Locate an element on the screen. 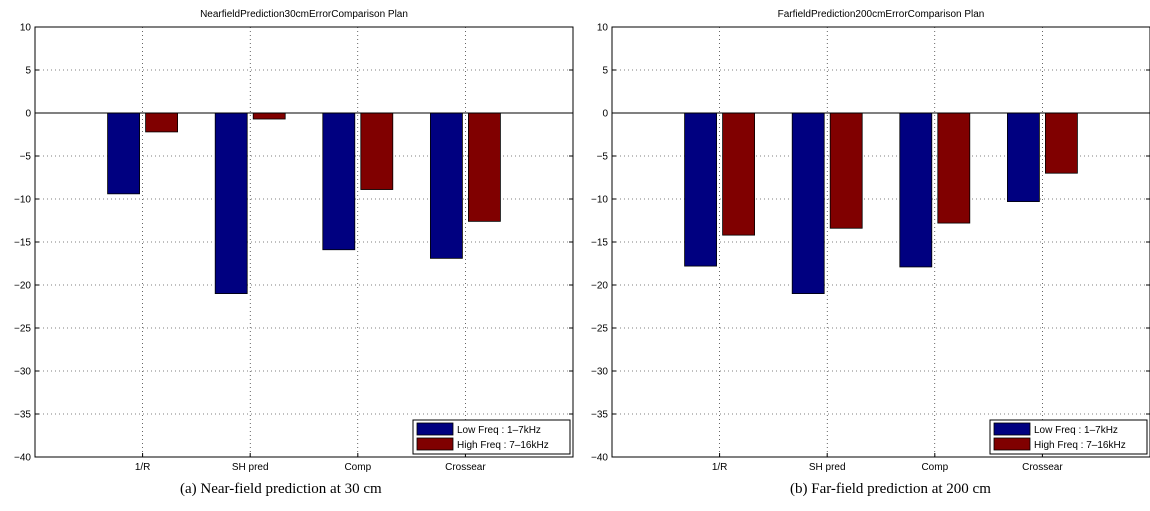 The height and width of the screenshot is (511, 1150). figure-caption: (a) Near-field prediction at 30 cm is located at coordinates (281, 489).